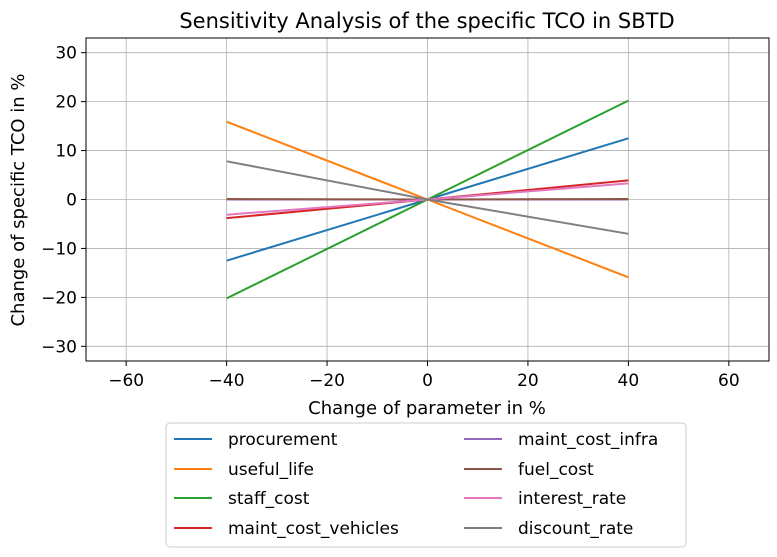  I want to click on y-tick-label: −10, so click(59, 249).